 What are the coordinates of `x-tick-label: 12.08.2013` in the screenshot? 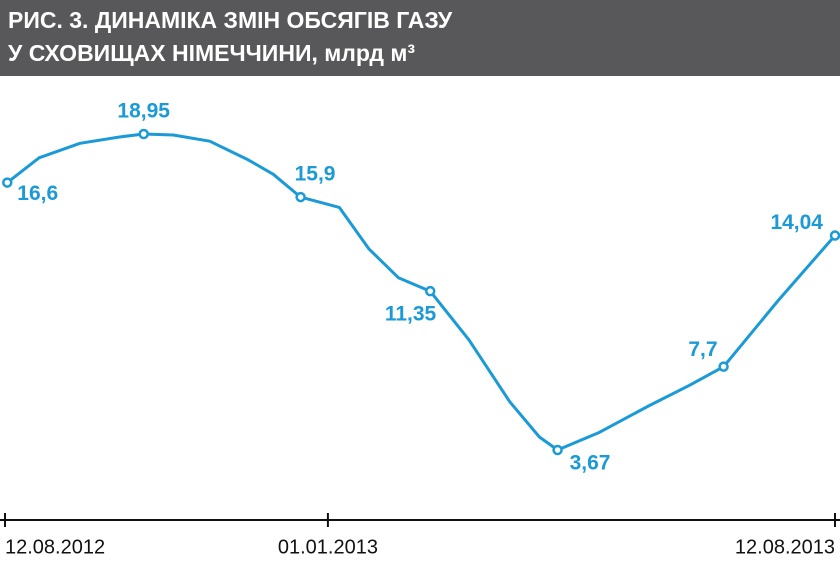 It's located at (785, 547).